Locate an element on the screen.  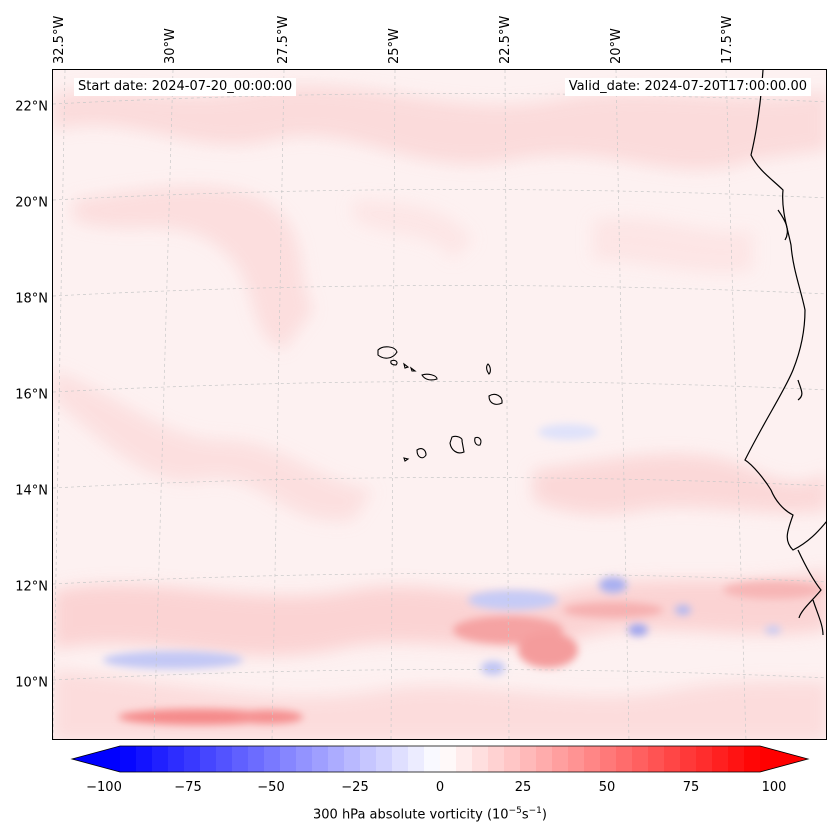
lon-label-32-5w: 32.5°W is located at coordinates (59, 39).